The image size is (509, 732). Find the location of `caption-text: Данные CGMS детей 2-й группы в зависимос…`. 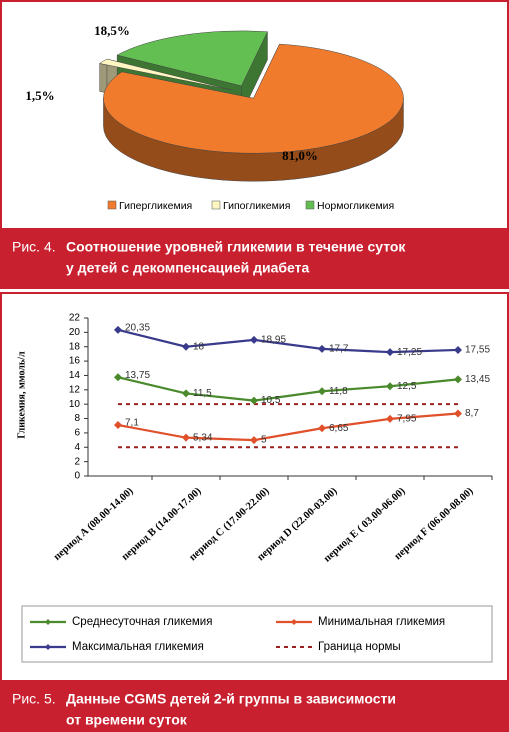

caption-text: Данные CGMS детей 2-й группы в зависимос… is located at coordinates (231, 699).